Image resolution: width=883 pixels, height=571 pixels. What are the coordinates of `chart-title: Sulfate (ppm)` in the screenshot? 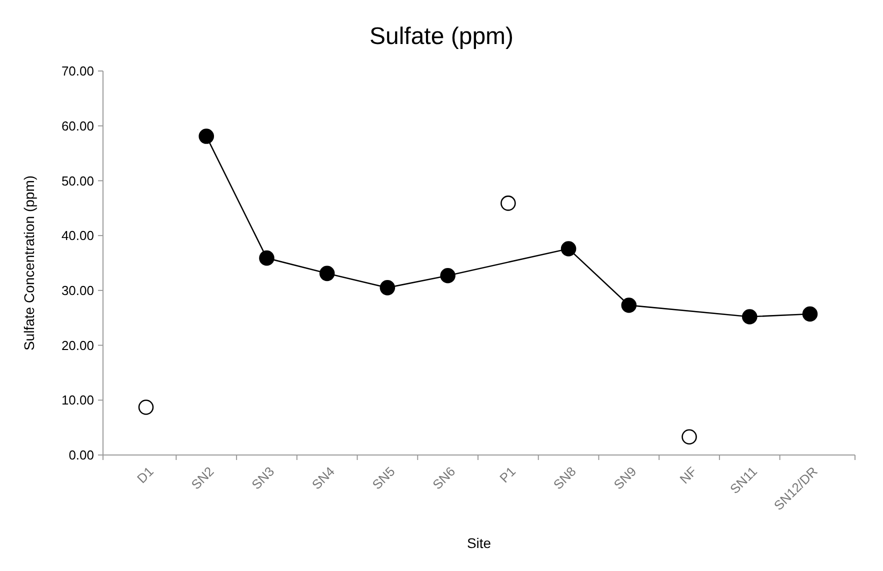 It's located at (441, 36).